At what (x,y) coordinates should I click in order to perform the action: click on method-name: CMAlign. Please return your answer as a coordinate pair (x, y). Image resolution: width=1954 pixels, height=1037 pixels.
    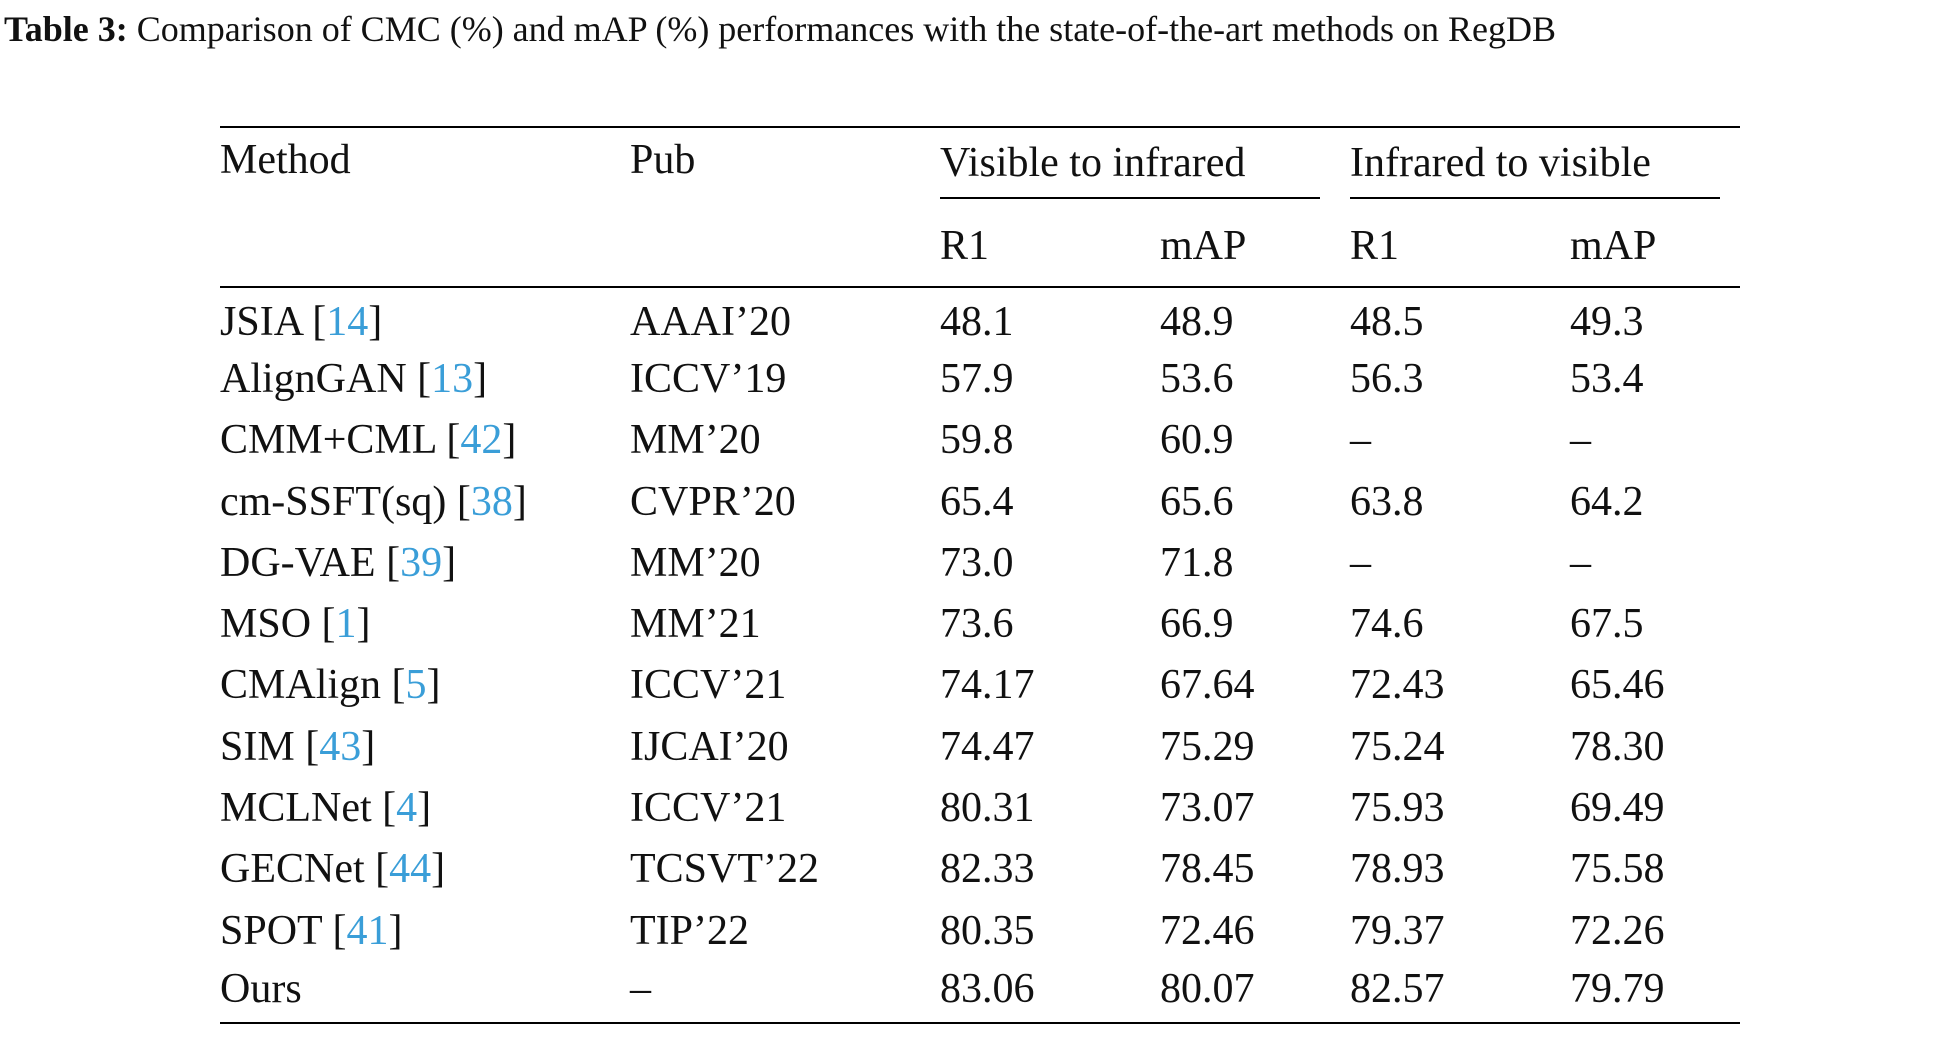
    Looking at the image, I should click on (301, 685).